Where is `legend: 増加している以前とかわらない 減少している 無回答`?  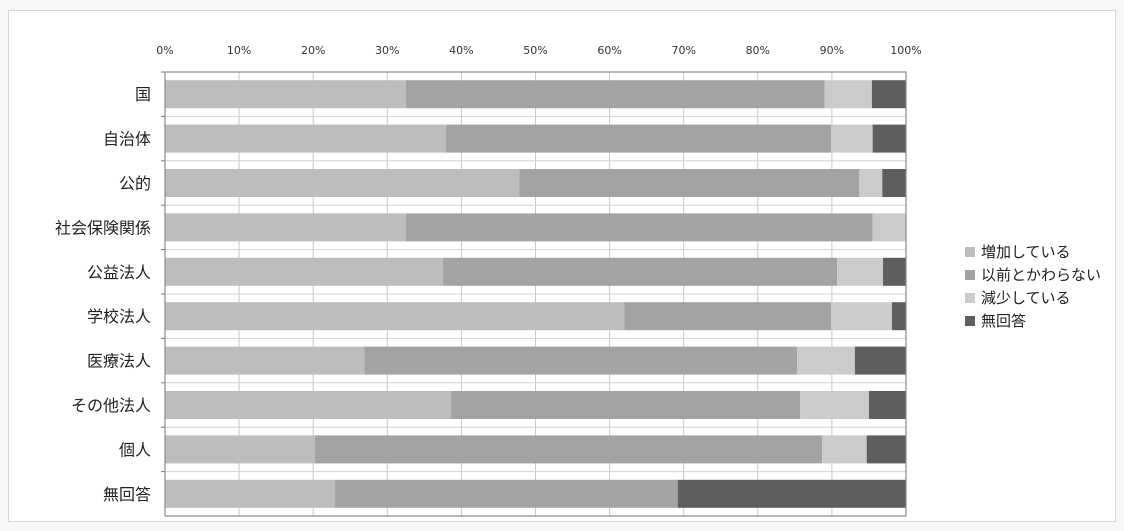
legend: 増加している以前とかわらない 減少している 無回答 is located at coordinates (1044, 286).